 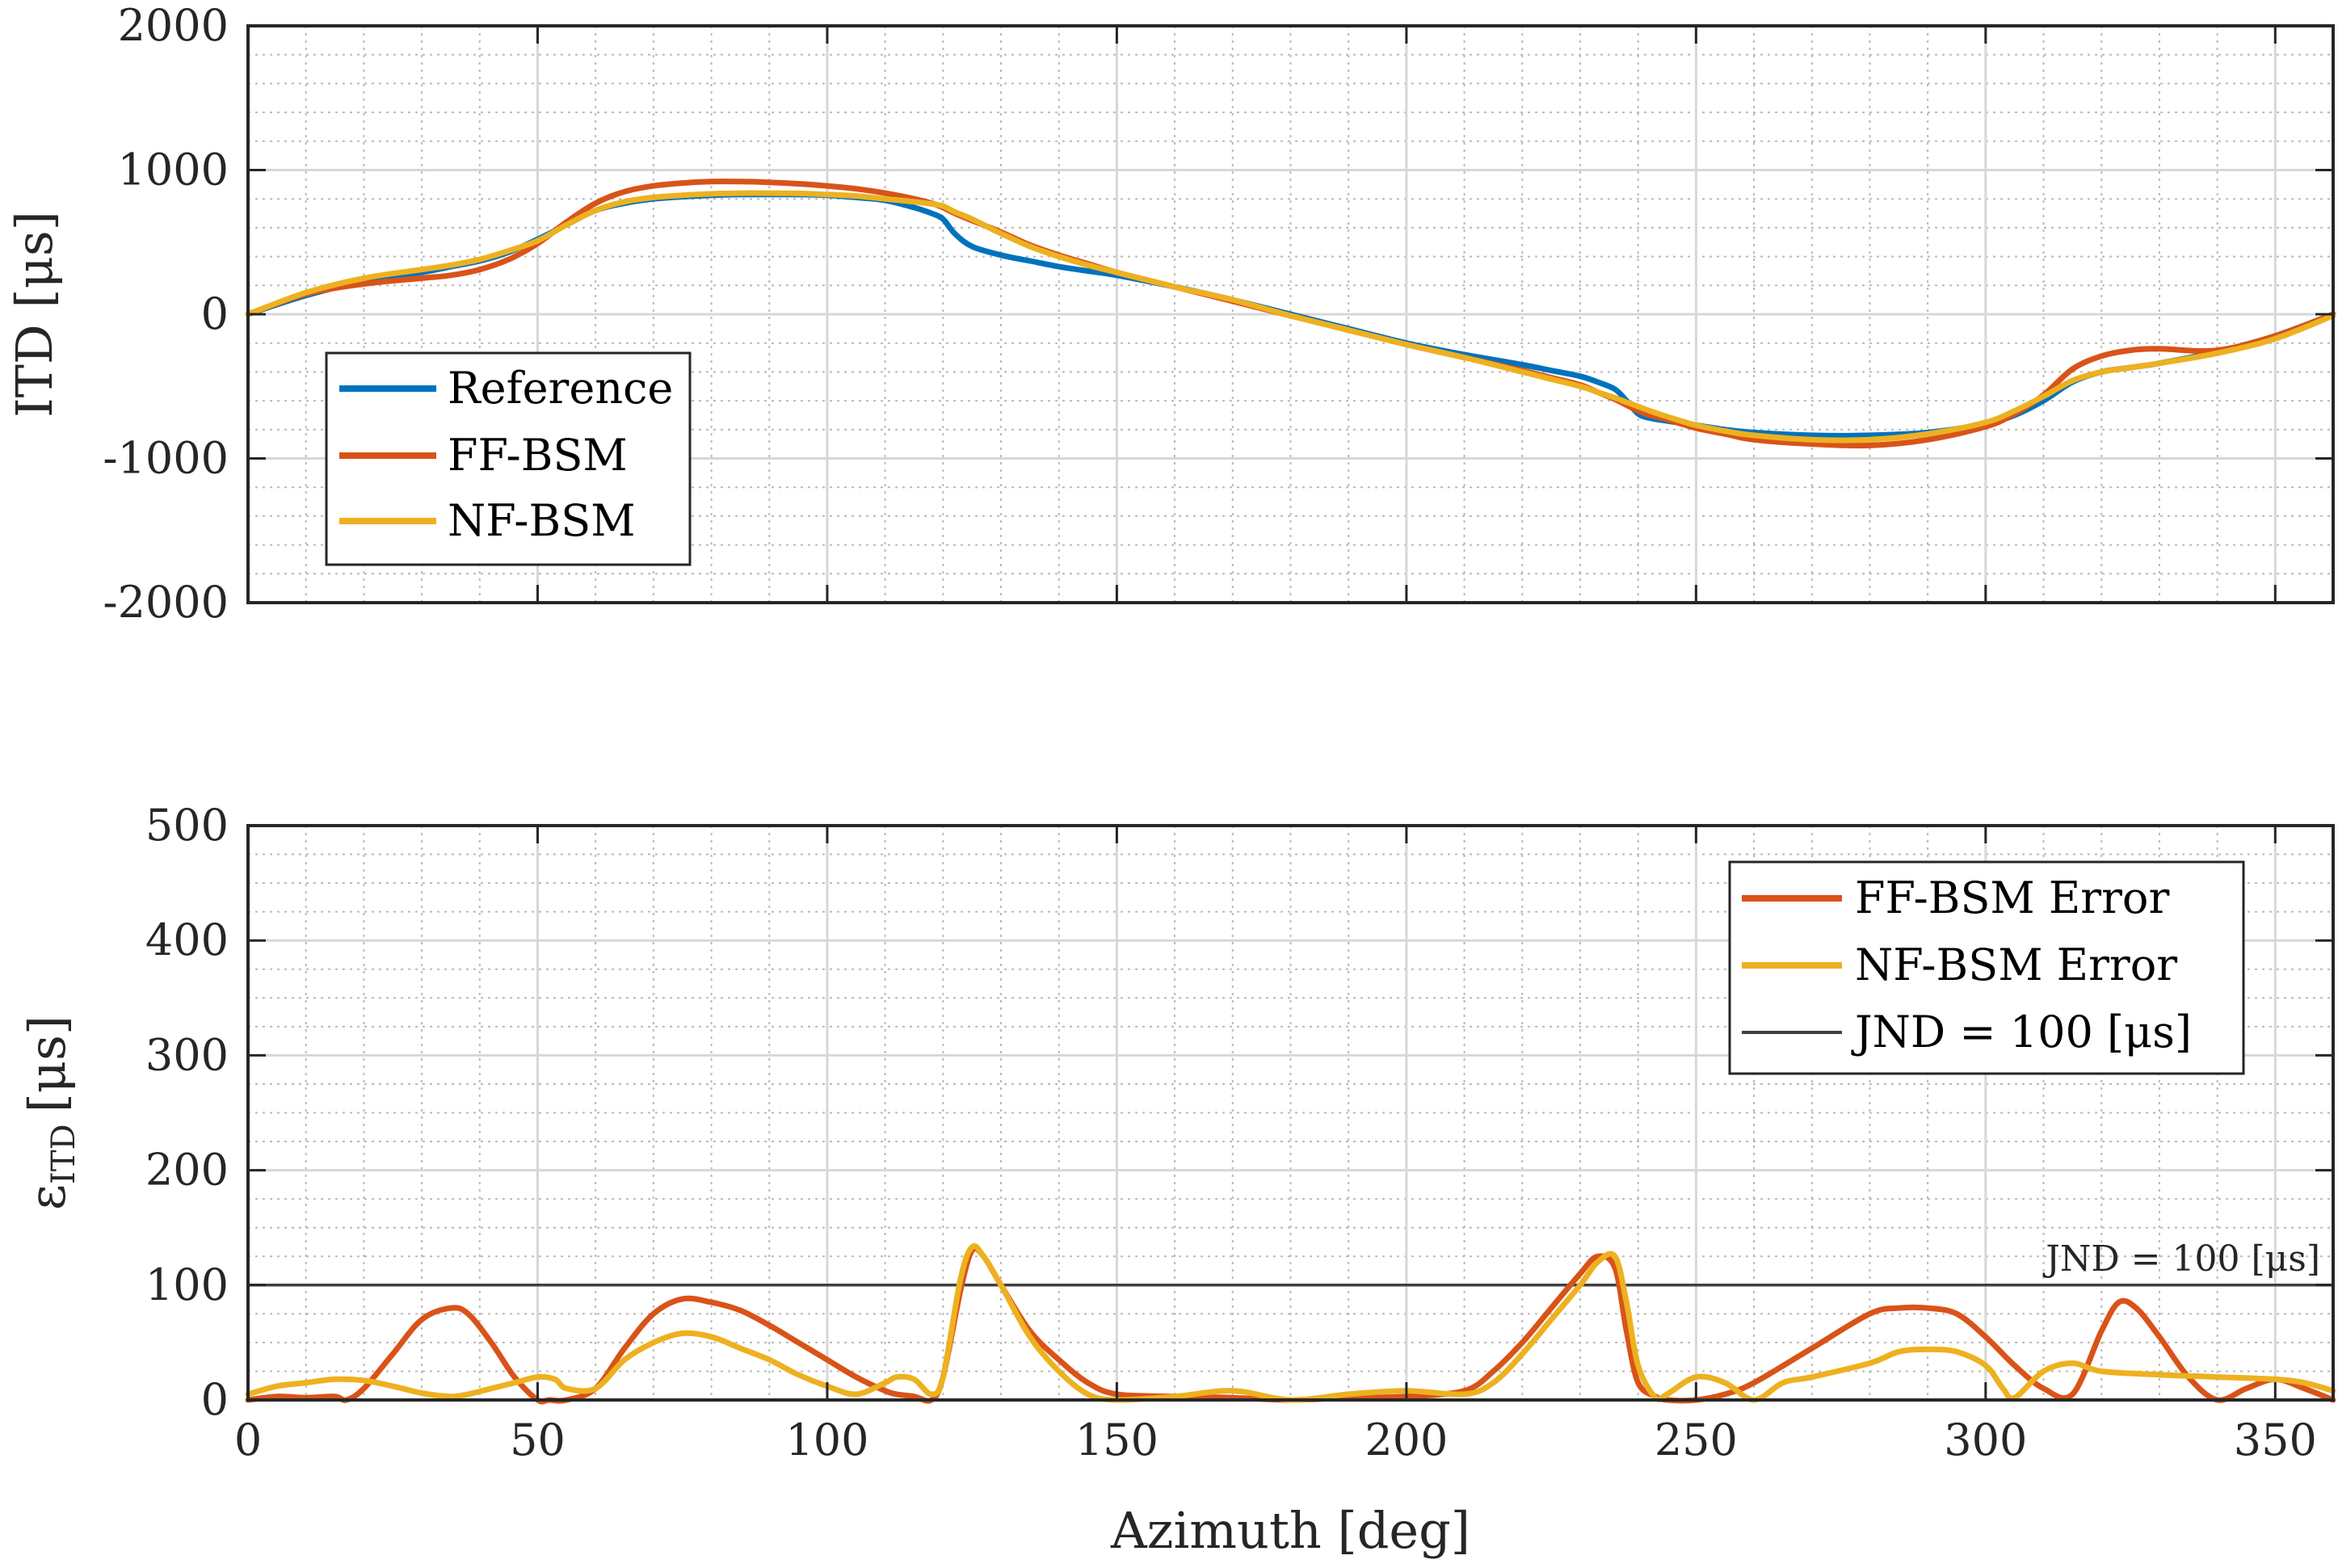 I want to click on y-tick-label: 400, so click(x=187, y=939).